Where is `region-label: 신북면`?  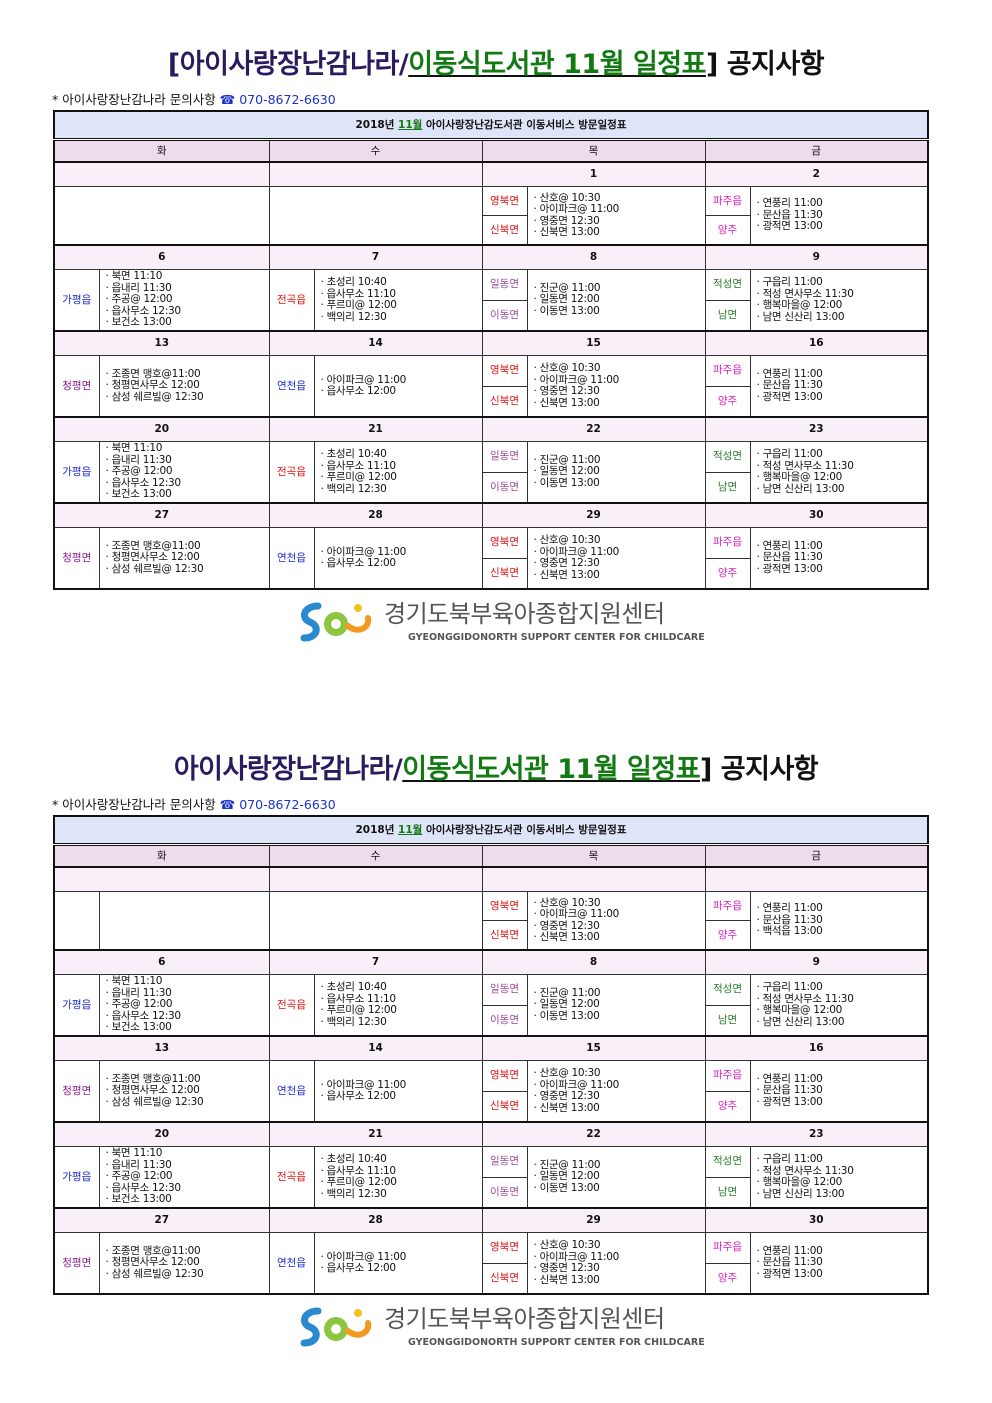 region-label: 신북면 is located at coordinates (504, 229).